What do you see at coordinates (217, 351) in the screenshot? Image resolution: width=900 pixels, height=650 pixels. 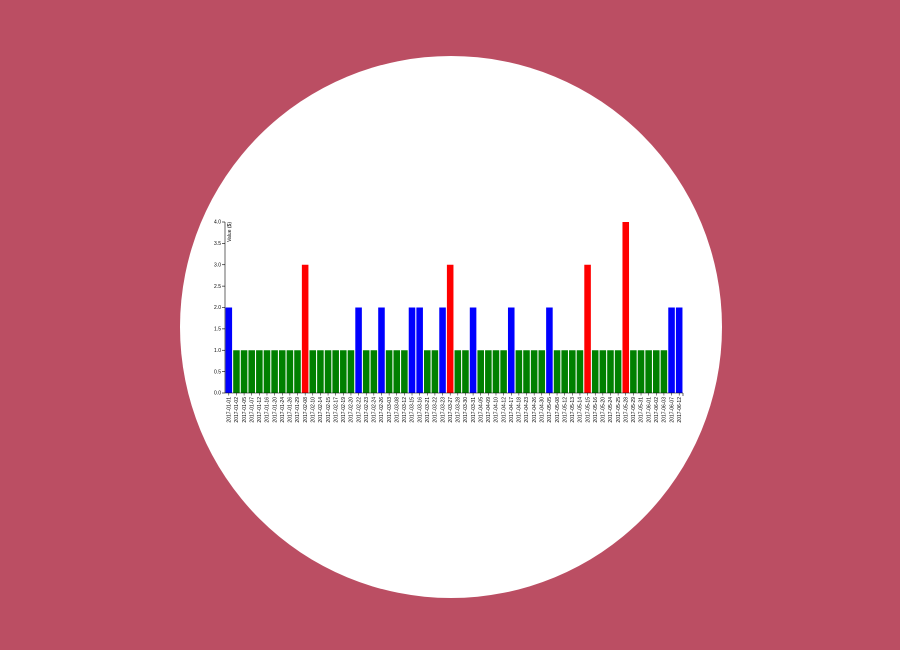 I see `y-tick-label: 1.0` at bounding box center [217, 351].